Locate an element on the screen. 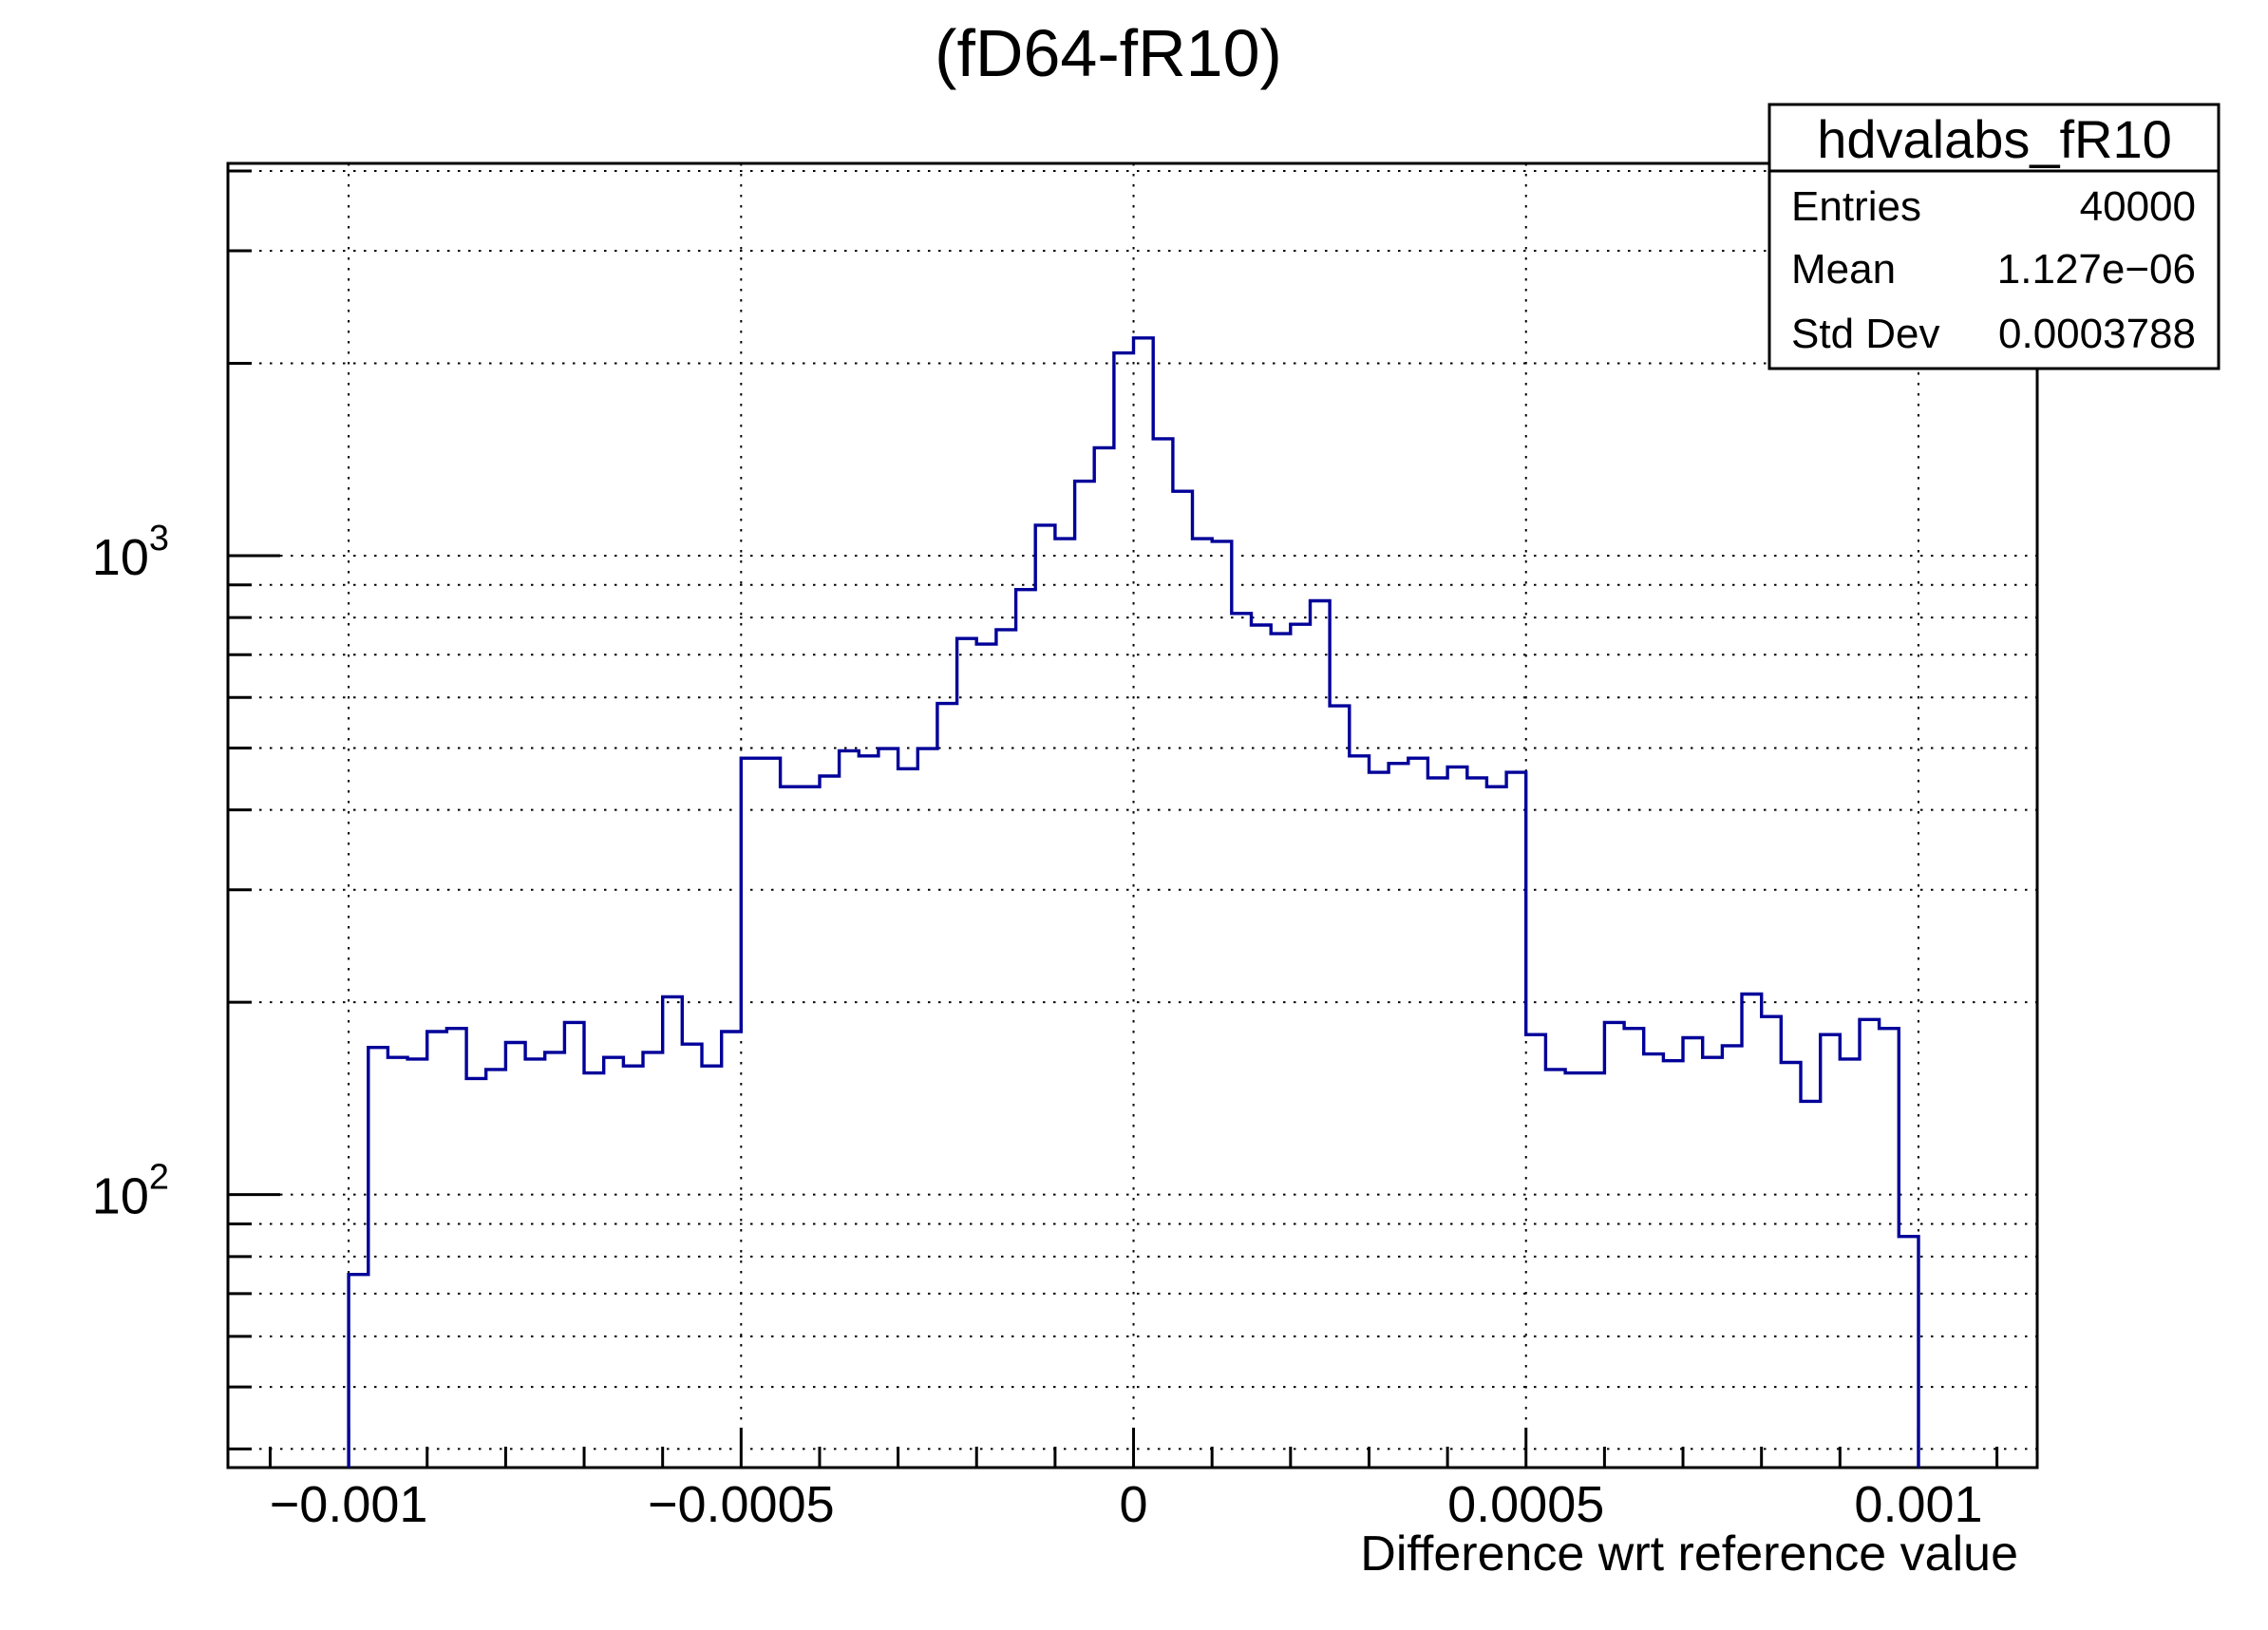 The image size is (2268, 1630). stats-stddev-value: 0.0003788 is located at coordinates (2097, 334).